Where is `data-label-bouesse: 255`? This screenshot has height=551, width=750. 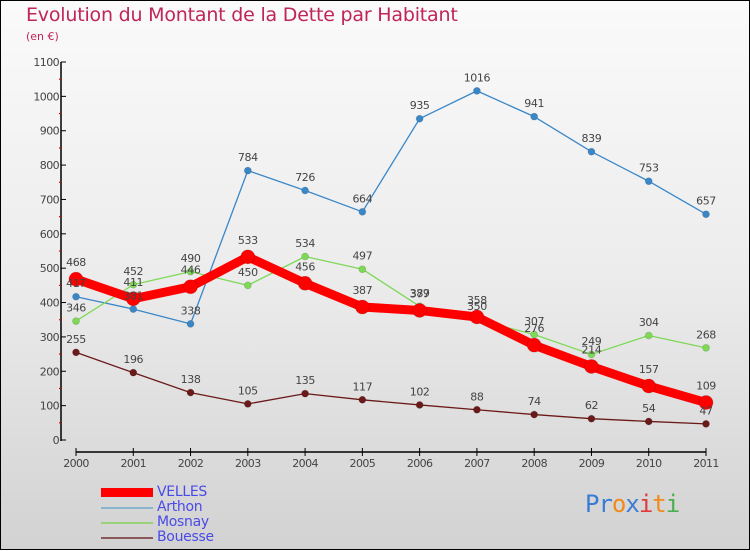
data-label-bouesse: 255 is located at coordinates (76, 339).